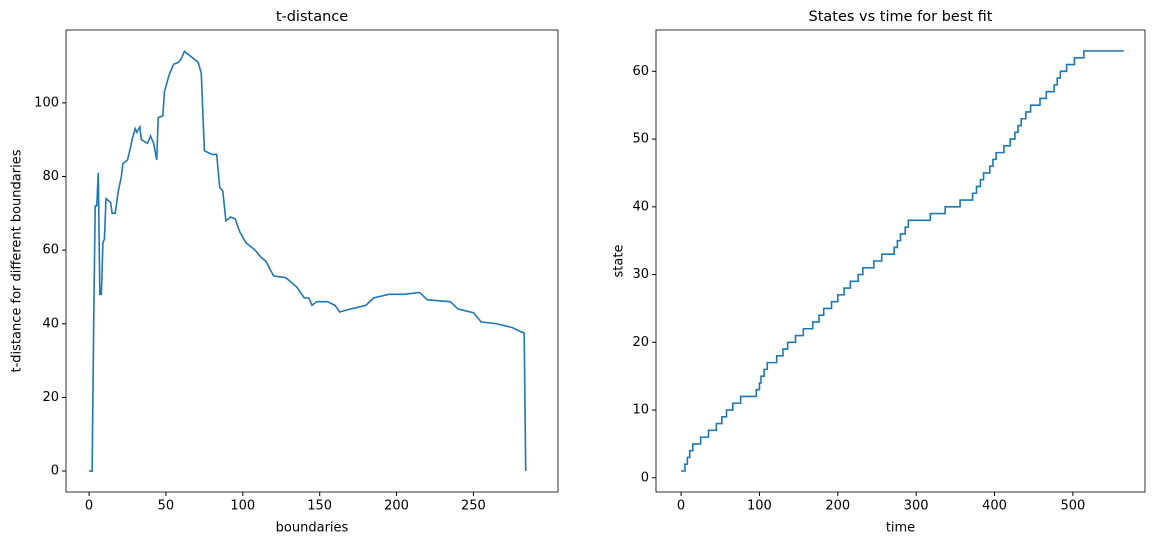 The image size is (1160, 545). Describe the element at coordinates (640, 139) in the screenshot. I see `y-tick-label: 50` at that location.